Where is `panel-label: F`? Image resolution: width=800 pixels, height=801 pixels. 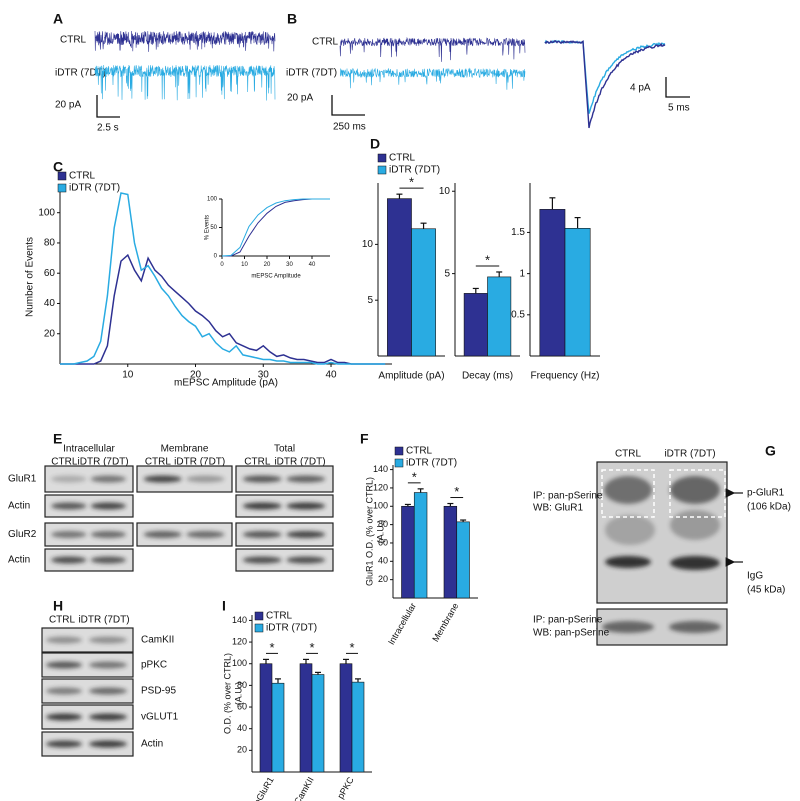
panel-label: F is located at coordinates (364, 439).